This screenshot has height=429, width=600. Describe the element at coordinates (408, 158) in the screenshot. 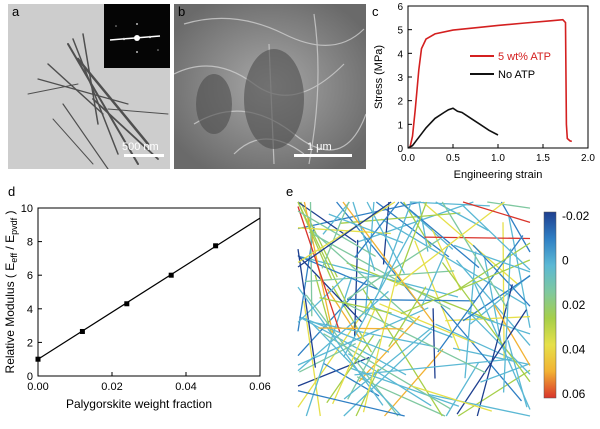

I see `x-tick-label-c: 0.0` at that location.